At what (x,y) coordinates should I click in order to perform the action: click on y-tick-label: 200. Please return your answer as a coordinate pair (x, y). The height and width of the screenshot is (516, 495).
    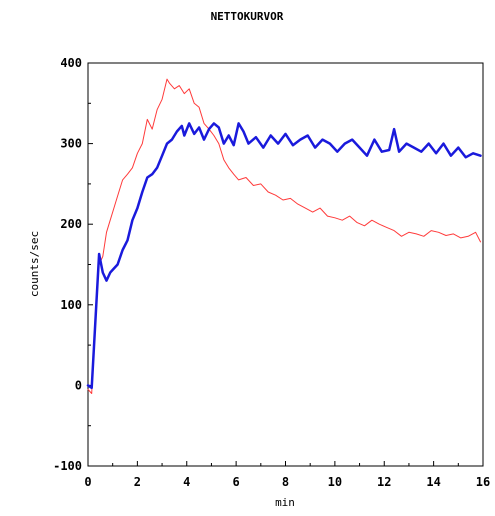
    Looking at the image, I should click on (71, 224).